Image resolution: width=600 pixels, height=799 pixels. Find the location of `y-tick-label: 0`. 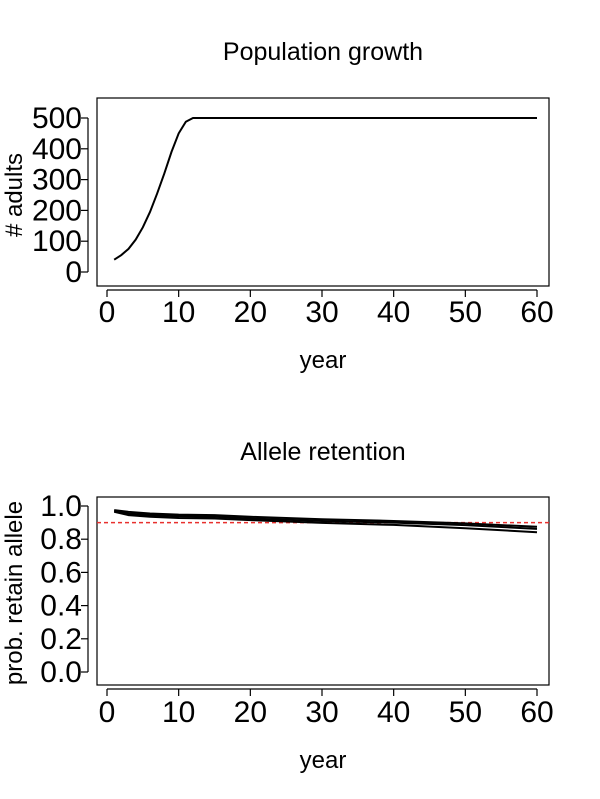

y-tick-label: 0 is located at coordinates (73, 272).